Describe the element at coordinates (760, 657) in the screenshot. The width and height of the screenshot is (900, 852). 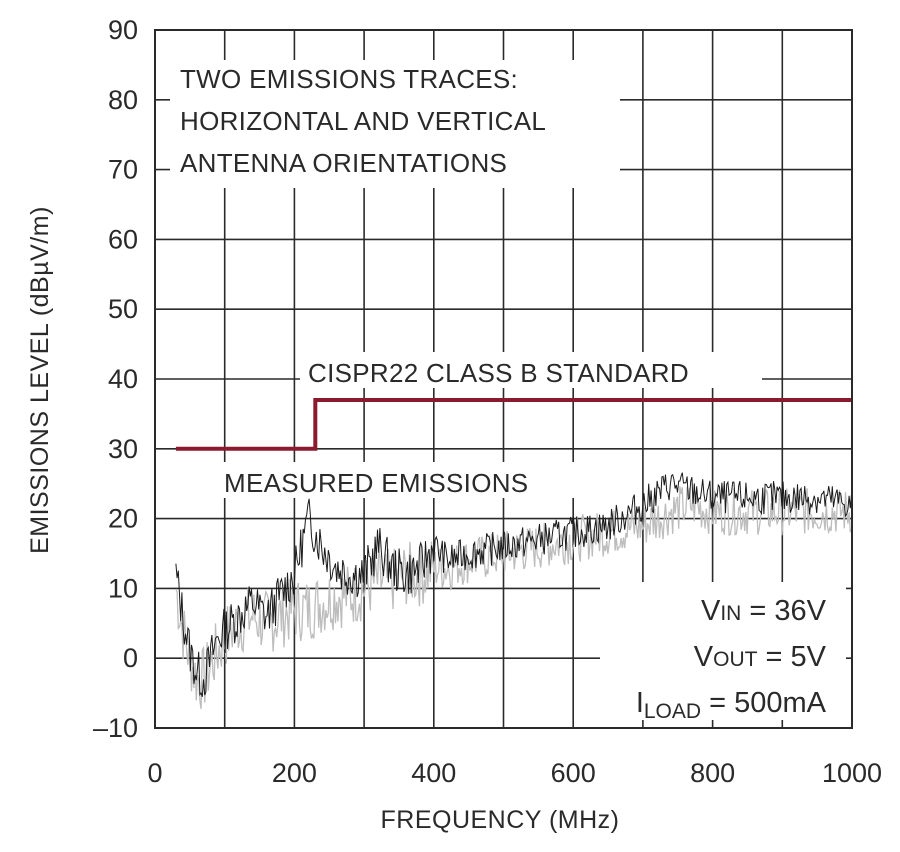
I see `condition-vout: VOUT = 5V` at that location.